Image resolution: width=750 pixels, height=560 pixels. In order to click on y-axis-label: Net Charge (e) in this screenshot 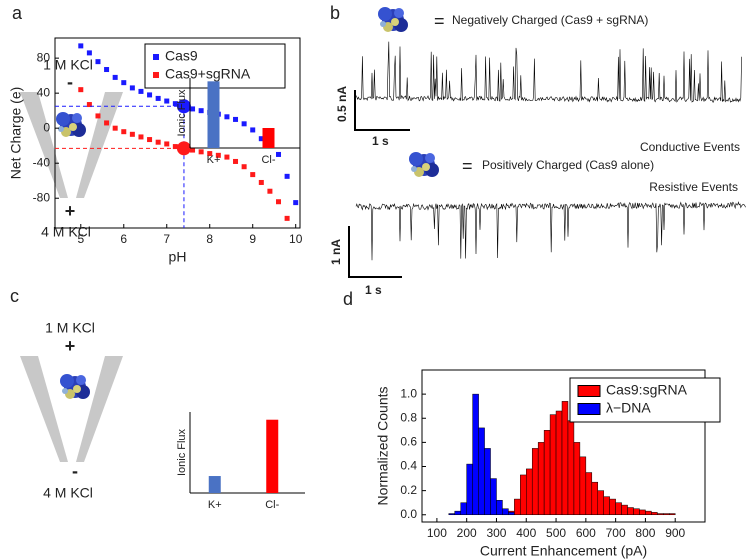, I will do `click(16, 133)`.